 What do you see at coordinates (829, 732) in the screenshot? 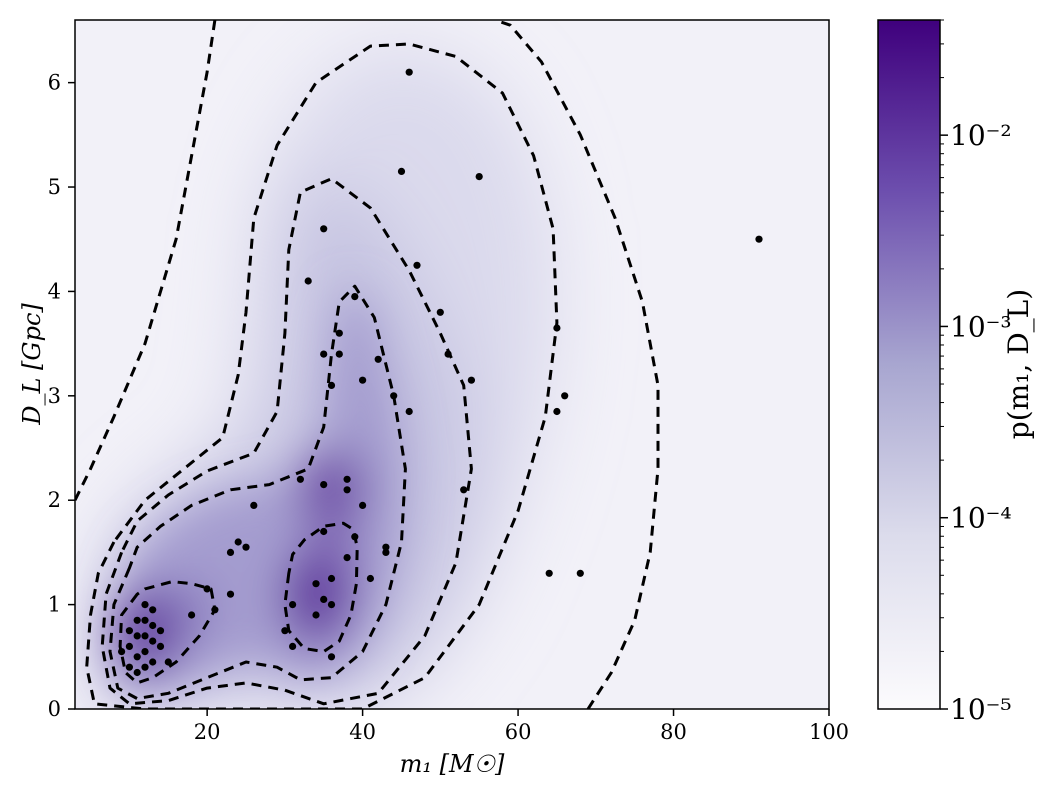
I see `x-tick-label: 100` at bounding box center [829, 732].